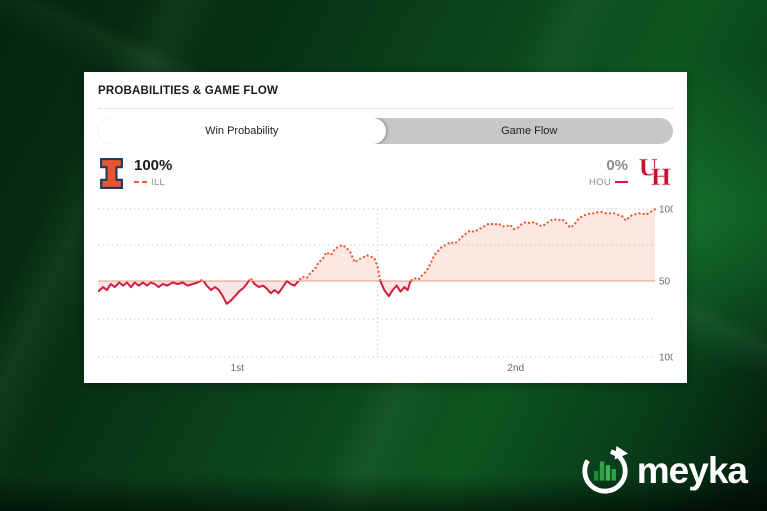  What do you see at coordinates (631, 173) in the screenshot?
I see `away-team: 0% HOU U H` at bounding box center [631, 173].